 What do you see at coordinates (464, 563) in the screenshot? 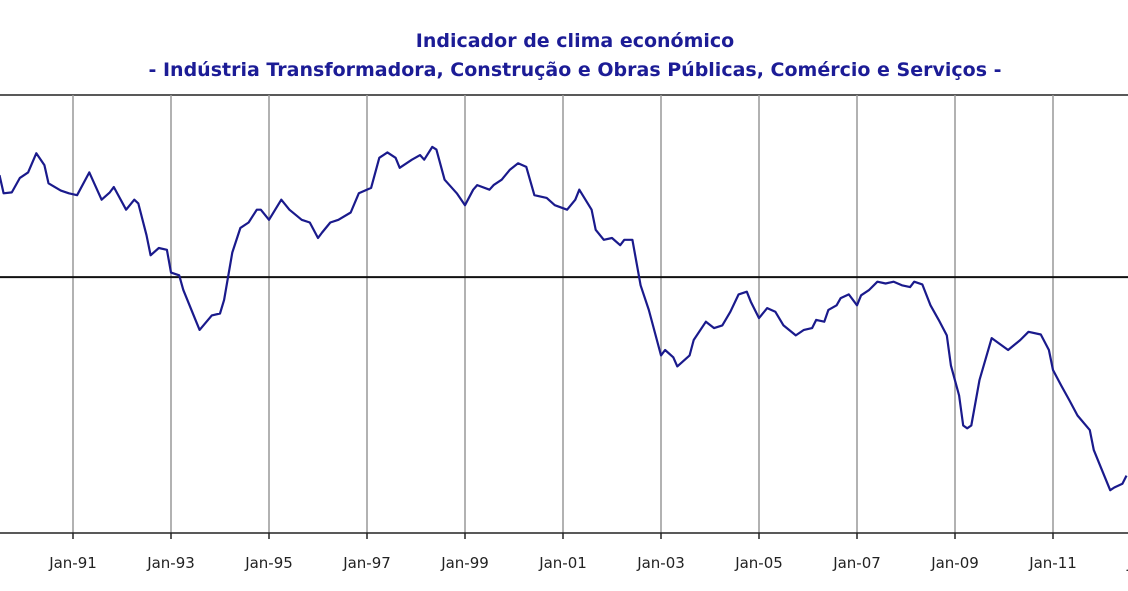
I see `x-tick-label: Jan-99` at bounding box center [464, 563].